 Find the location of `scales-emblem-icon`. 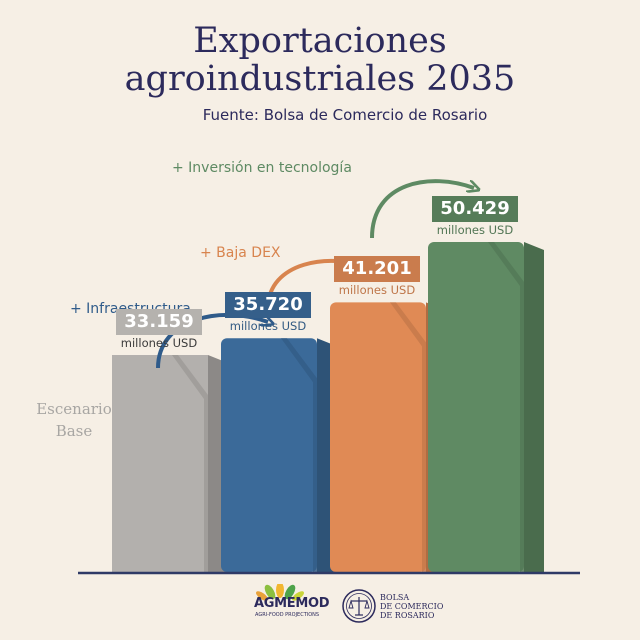

scales-emblem-icon is located at coordinates (359, 606).